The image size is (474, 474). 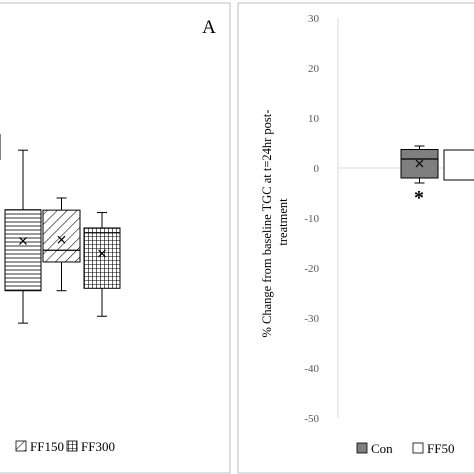 What do you see at coordinates (314, 69) in the screenshot?
I see `y-tick-label: 20` at bounding box center [314, 69].